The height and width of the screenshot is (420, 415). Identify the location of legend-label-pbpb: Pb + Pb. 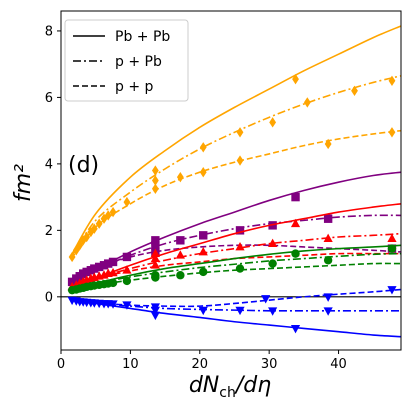
(142, 37).